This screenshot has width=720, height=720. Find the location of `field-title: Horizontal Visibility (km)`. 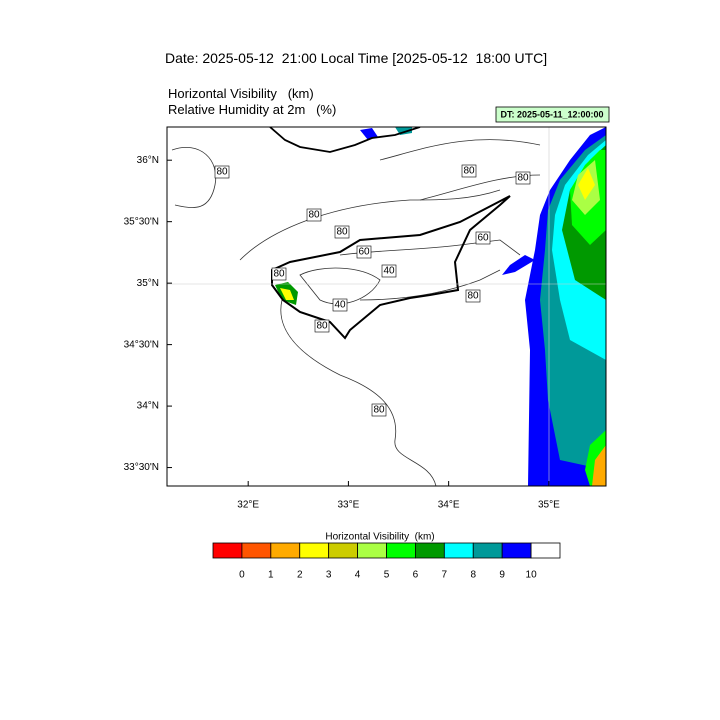

field-title: Horizontal Visibility (km) is located at coordinates (241, 93).